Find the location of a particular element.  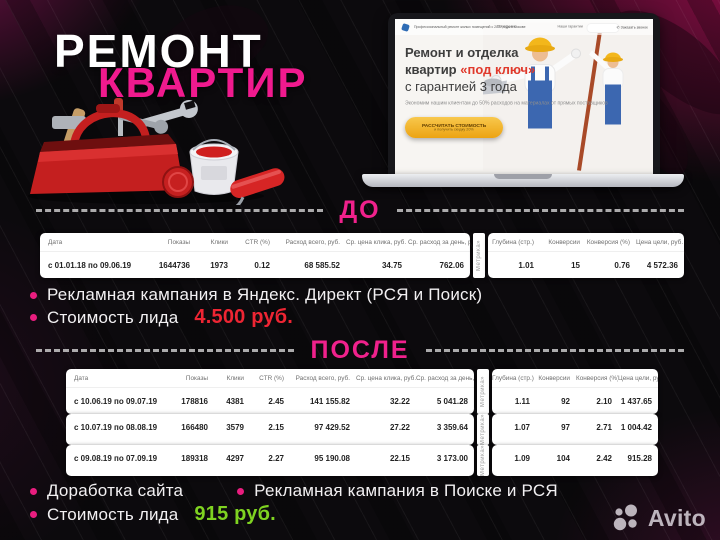

cell: 4297 is located at coordinates (235, 458).